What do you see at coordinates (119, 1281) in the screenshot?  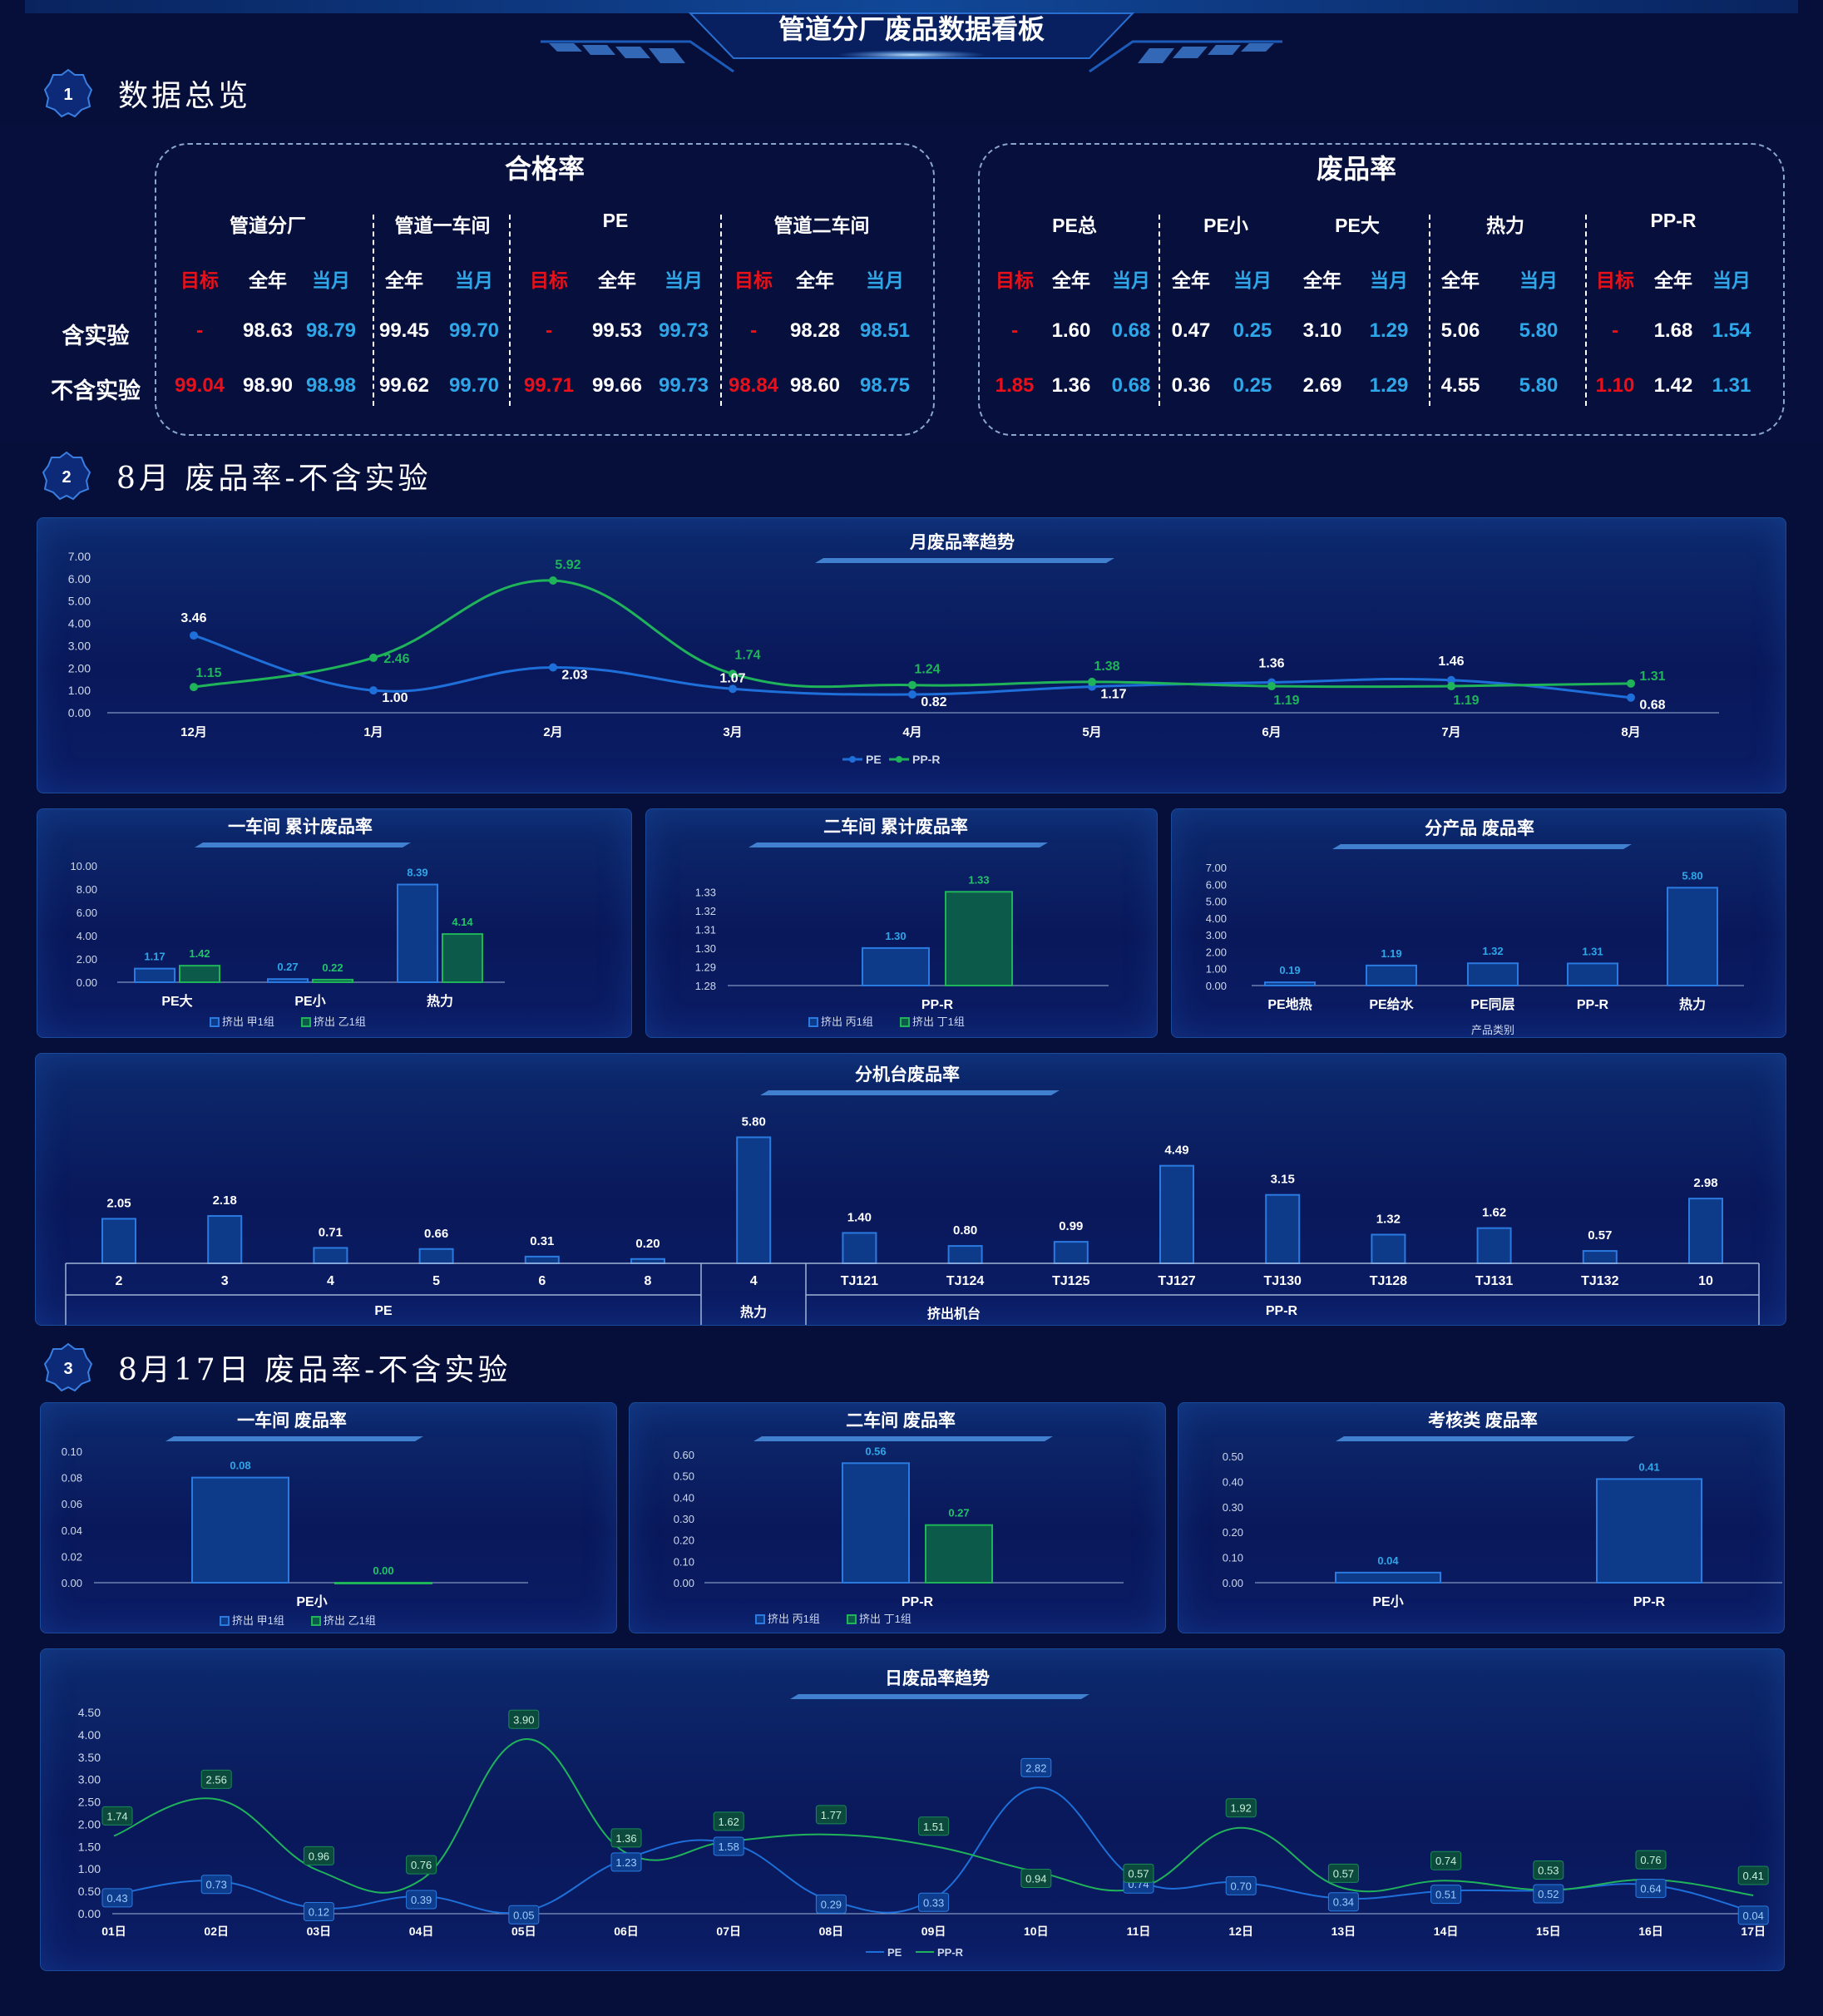 I see `x-tick-label: 2` at bounding box center [119, 1281].